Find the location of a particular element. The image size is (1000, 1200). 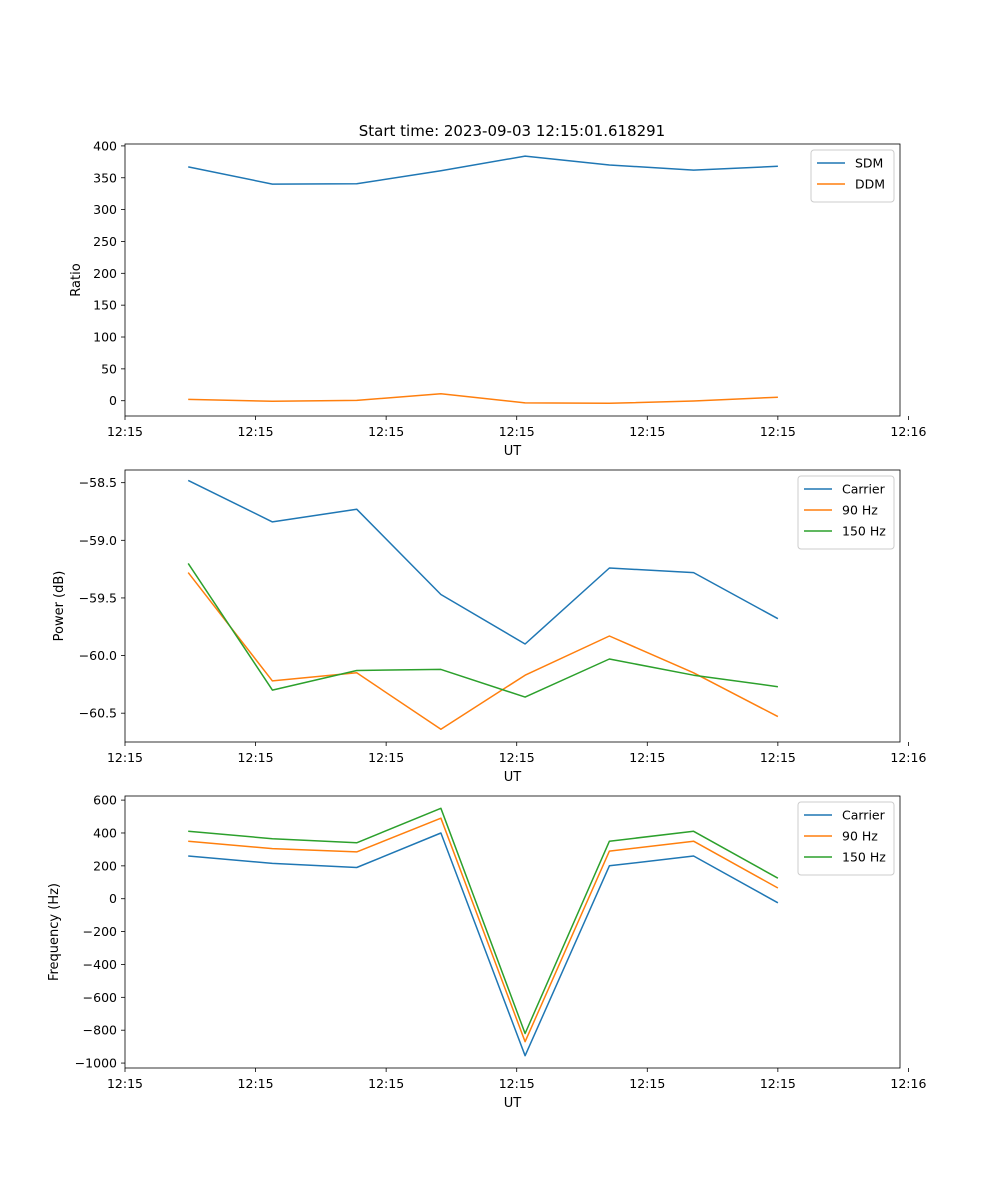

chart-title: Start time: 2023-09-03 12:15:01.618291 is located at coordinates (512, 131).